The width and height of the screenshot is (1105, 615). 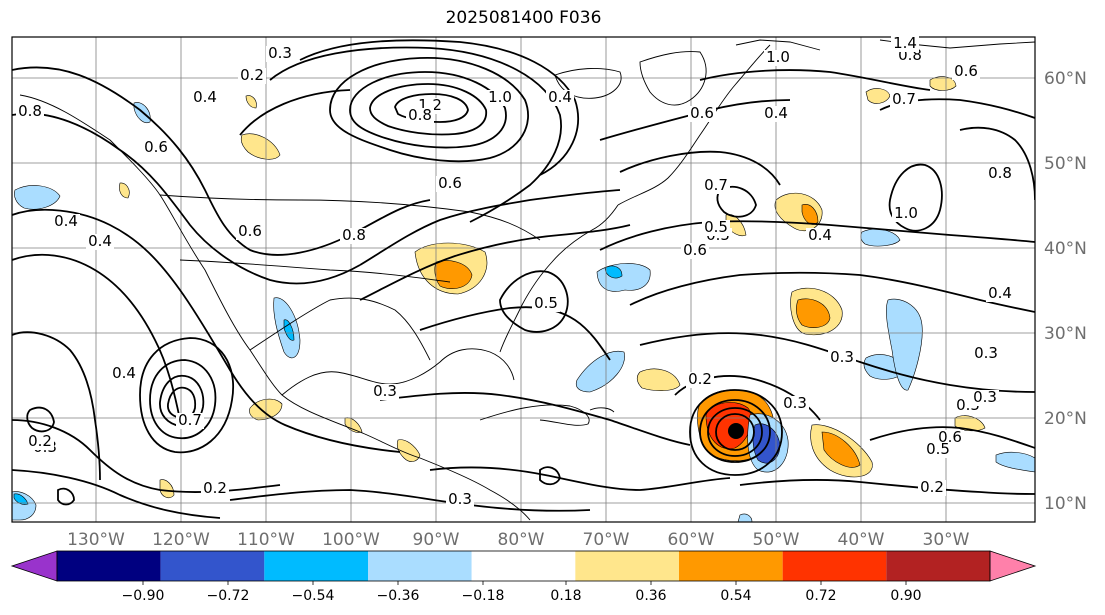 What do you see at coordinates (820, 596) in the screenshot?
I see `colorbar-tick-label: 0.72` at bounding box center [820, 596].